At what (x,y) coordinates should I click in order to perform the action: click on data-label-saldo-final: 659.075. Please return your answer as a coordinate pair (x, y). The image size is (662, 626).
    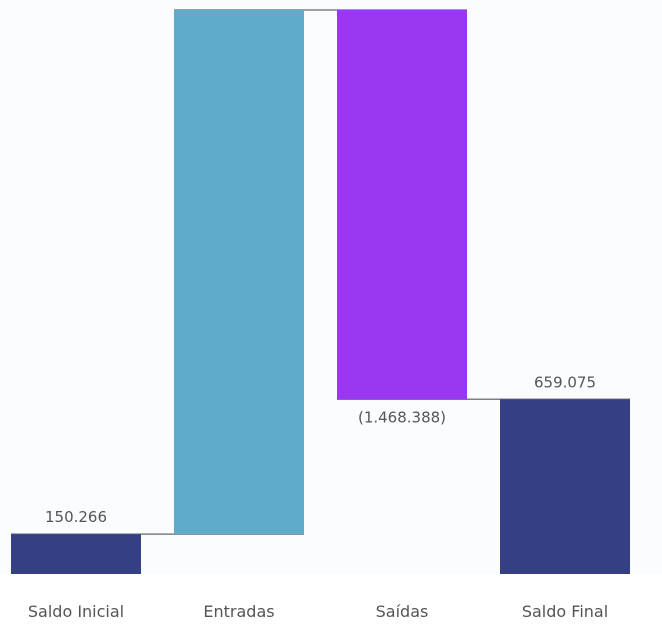
    Looking at the image, I should click on (565, 382).